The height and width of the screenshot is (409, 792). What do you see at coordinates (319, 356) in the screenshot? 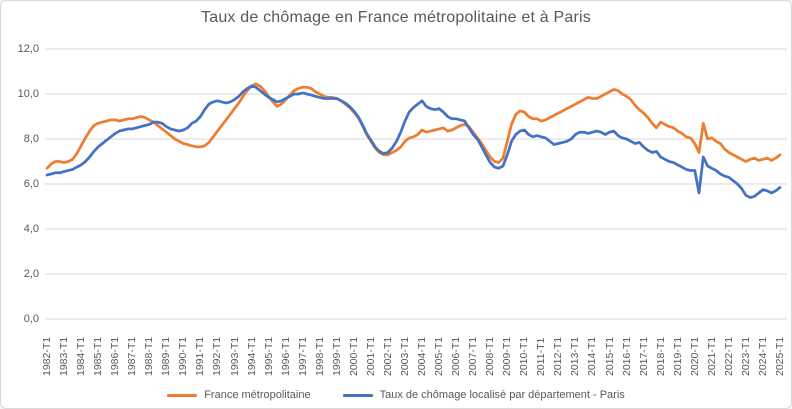
I see `x-tick-label: 1998-T1` at bounding box center [319, 356].